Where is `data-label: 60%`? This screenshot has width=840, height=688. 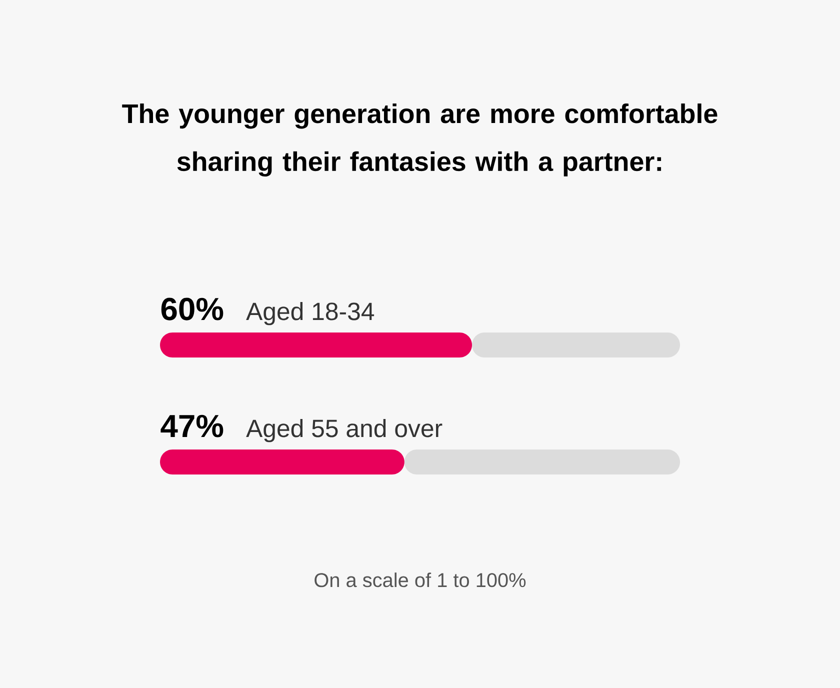 data-label: 60% is located at coordinates (192, 309).